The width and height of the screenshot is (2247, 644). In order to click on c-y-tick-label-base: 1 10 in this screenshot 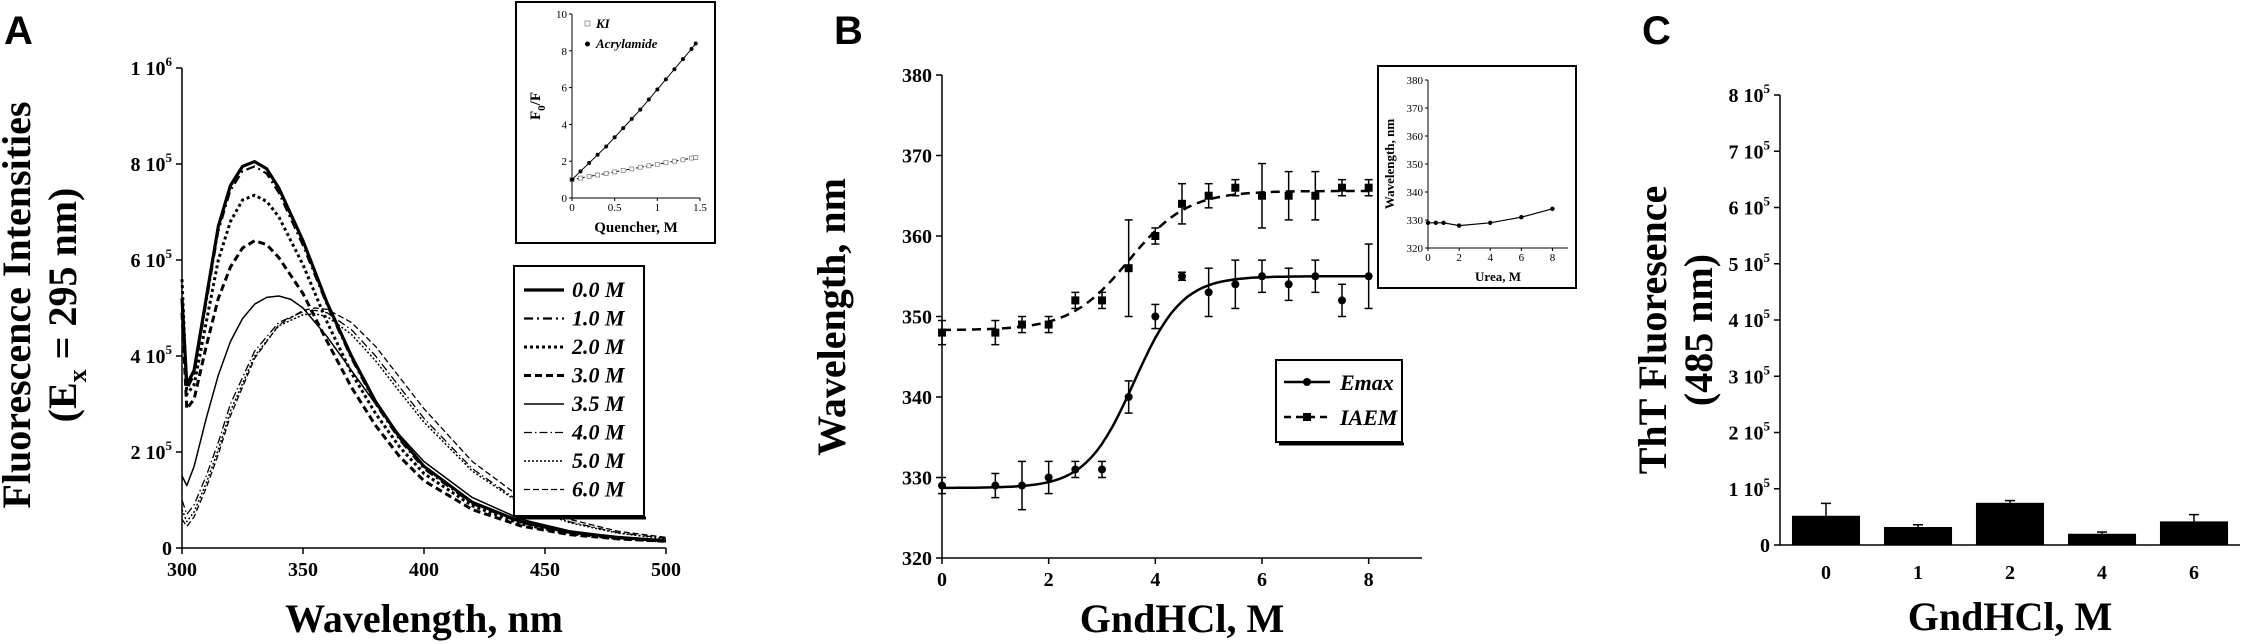, I will do `click(1746, 490)`.